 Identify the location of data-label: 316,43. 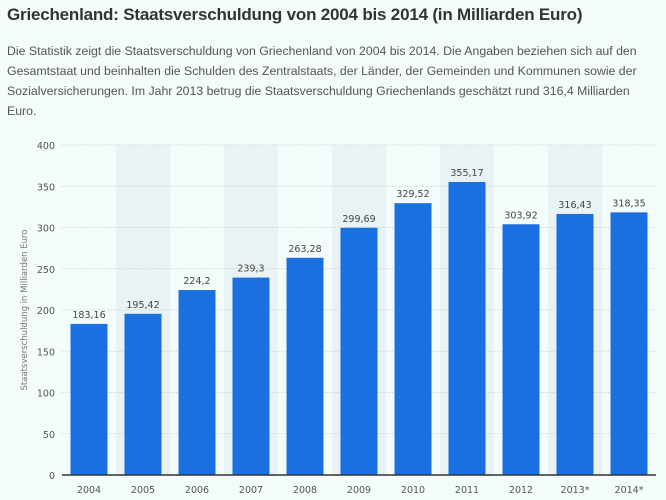
(574, 205).